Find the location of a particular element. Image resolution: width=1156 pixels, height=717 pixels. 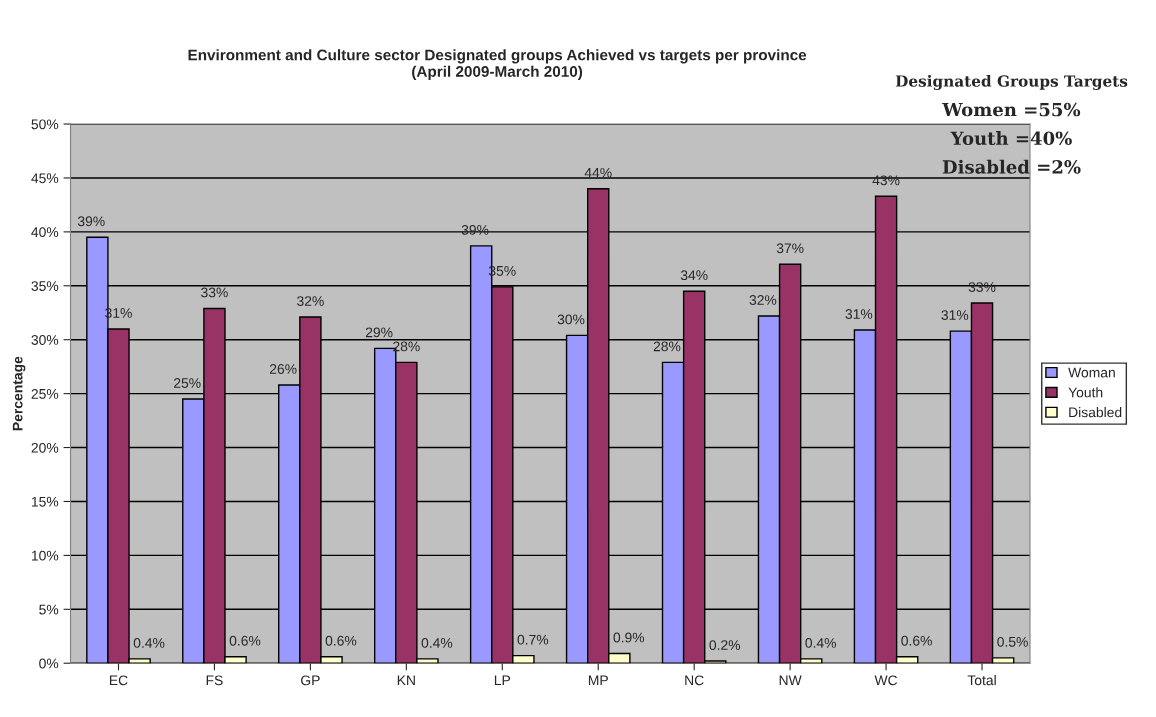

legend-label: Woman is located at coordinates (1091, 372).